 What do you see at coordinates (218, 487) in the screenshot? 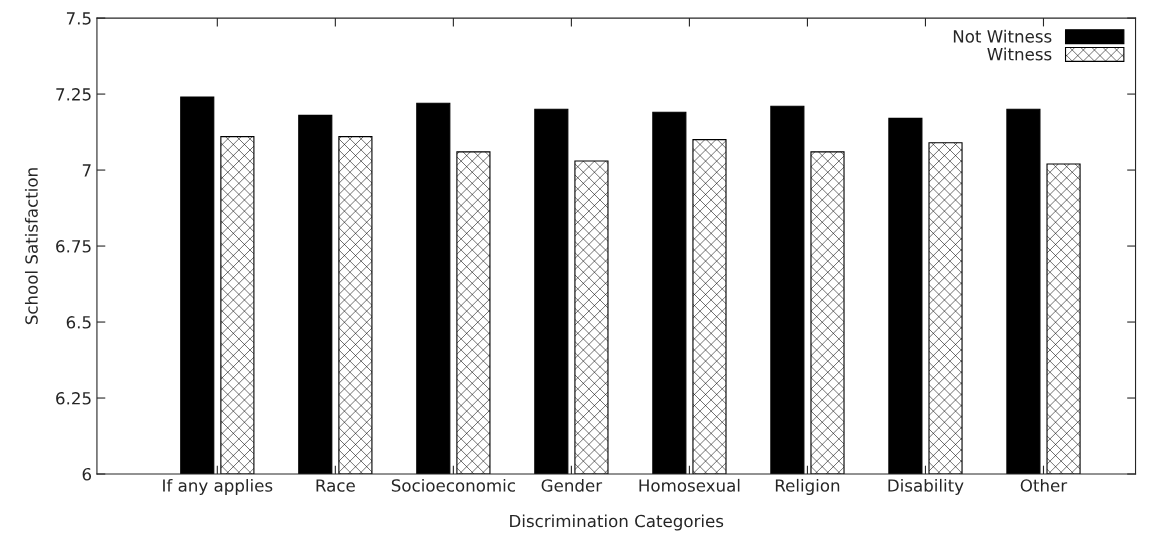
I see `x-tick-label: If any applies` at bounding box center [218, 487].